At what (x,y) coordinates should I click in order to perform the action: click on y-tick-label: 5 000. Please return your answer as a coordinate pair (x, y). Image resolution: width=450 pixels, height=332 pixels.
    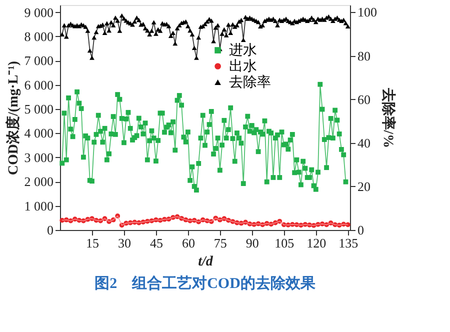
    Looking at the image, I should click on (39, 109).